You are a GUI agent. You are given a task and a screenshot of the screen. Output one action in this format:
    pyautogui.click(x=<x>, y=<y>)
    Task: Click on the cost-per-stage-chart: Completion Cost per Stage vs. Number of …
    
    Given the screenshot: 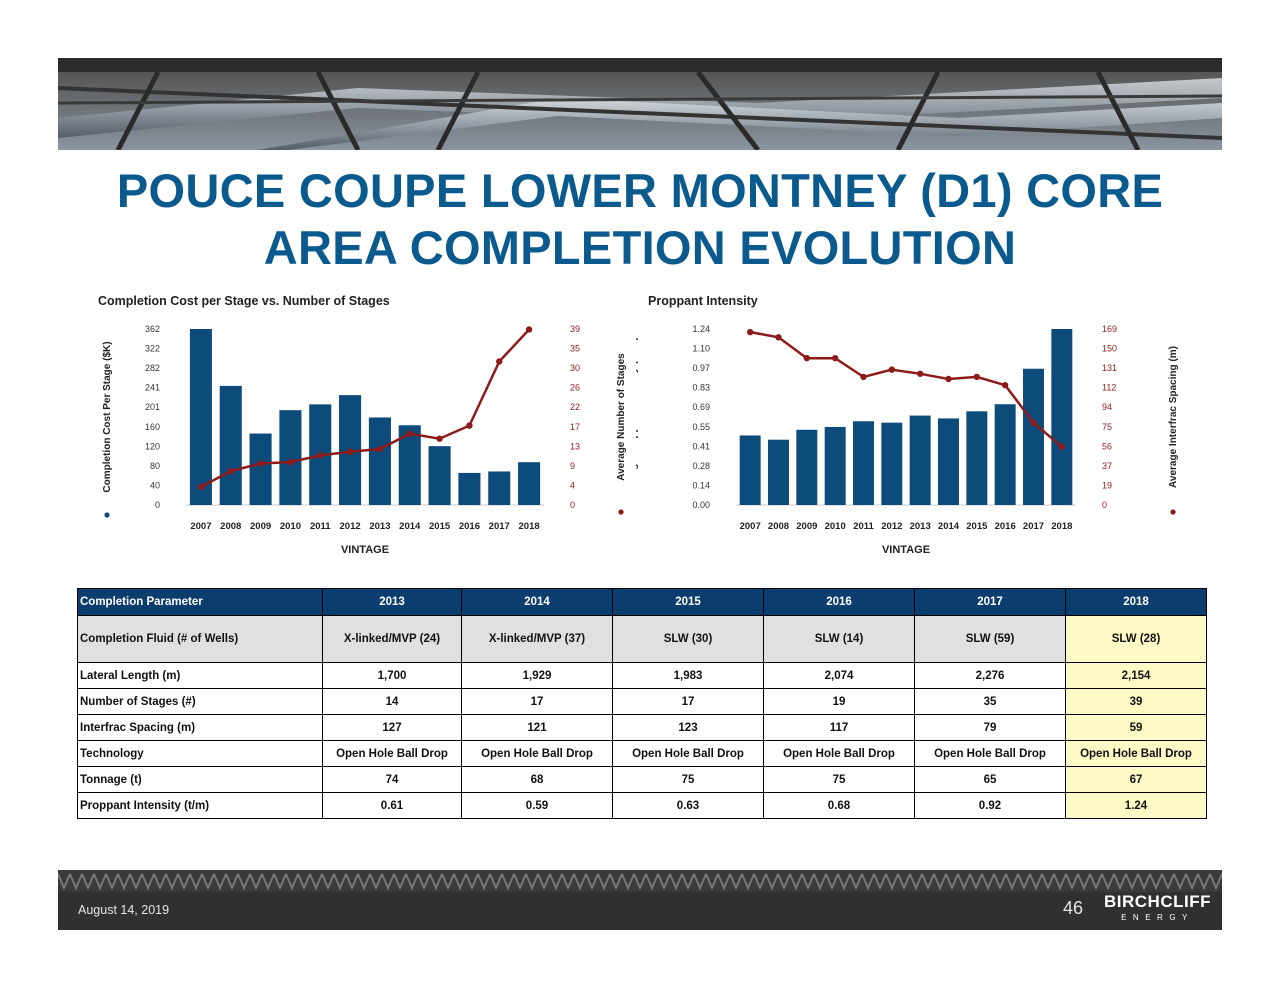 What is the action you would take?
    pyautogui.click(x=366, y=430)
    